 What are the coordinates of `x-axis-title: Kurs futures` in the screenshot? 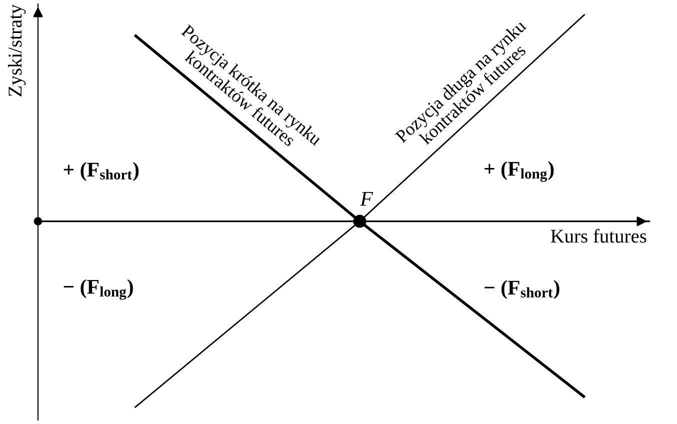 It's located at (598, 235).